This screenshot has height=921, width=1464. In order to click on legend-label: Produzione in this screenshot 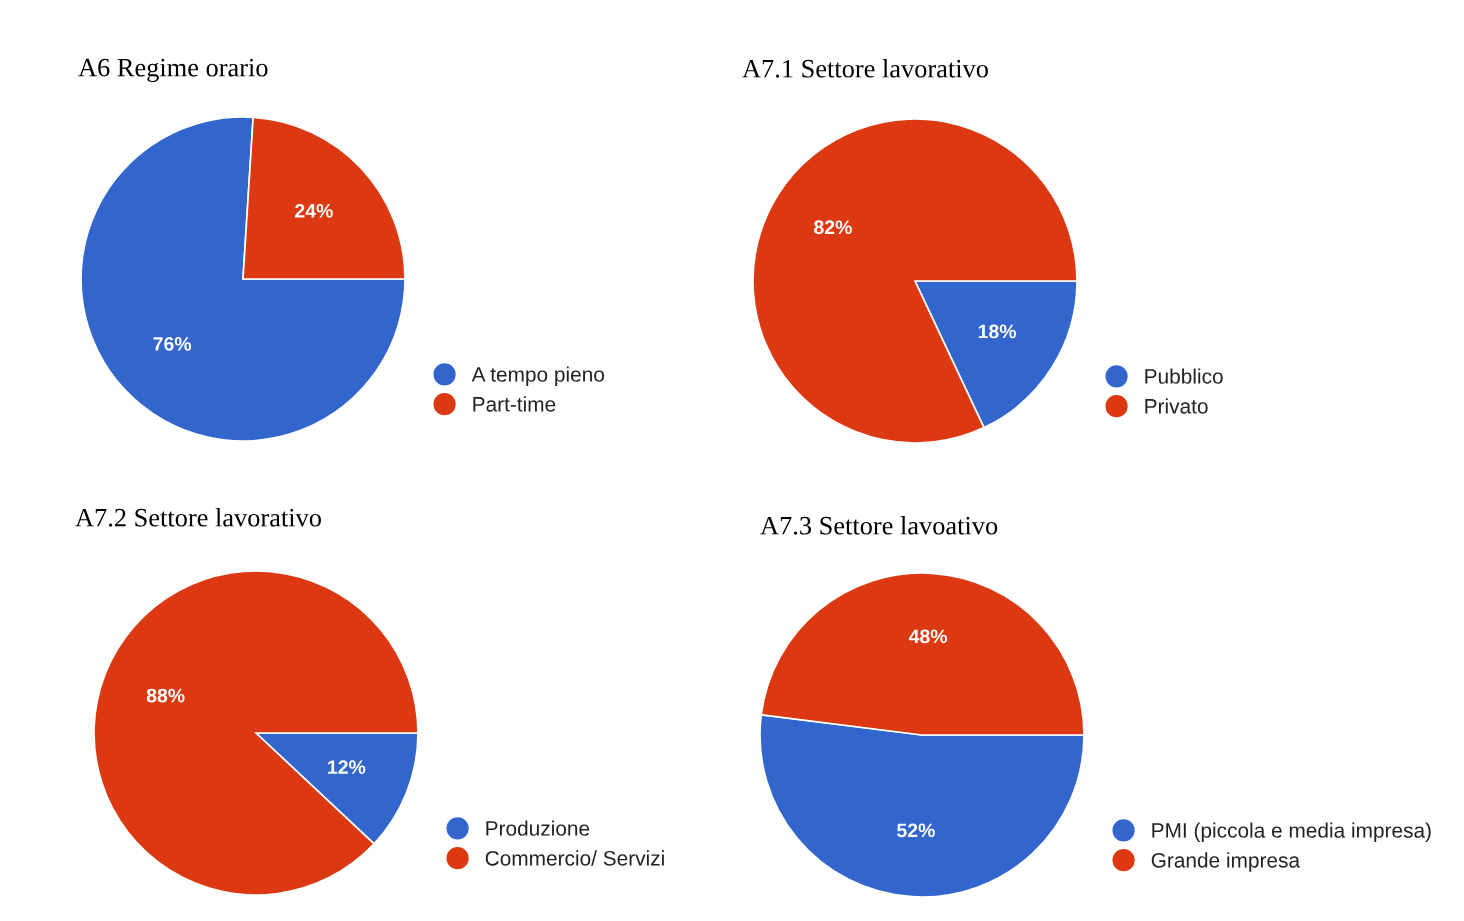, I will do `click(538, 828)`.